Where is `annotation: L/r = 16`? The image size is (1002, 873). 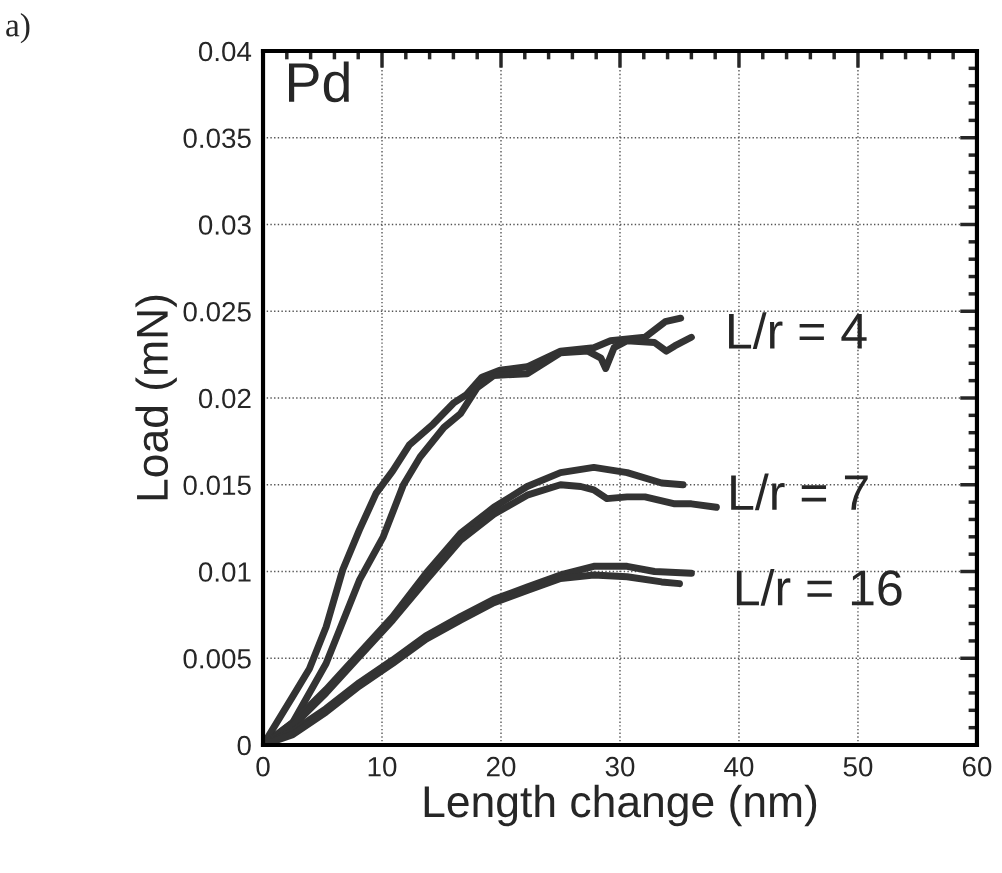 annotation: L/r = 16 is located at coordinates (819, 587).